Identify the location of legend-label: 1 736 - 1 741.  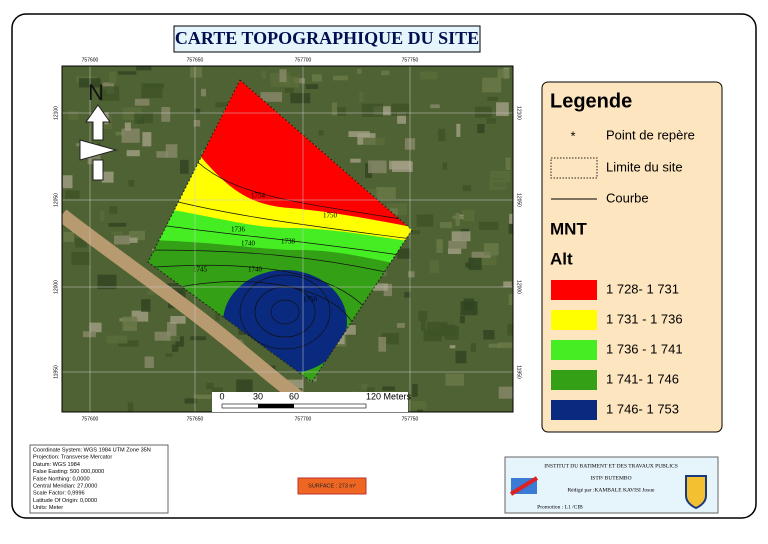
(644, 348).